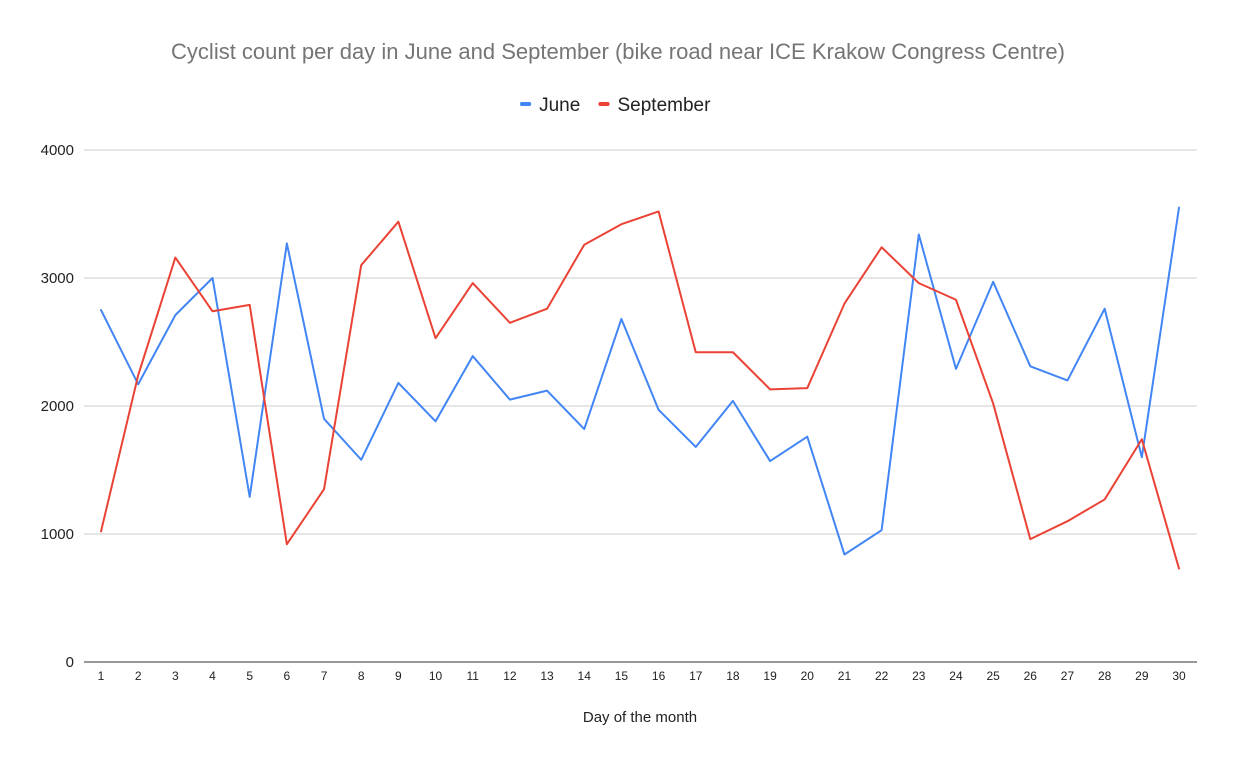 This screenshot has height=764, width=1236. What do you see at coordinates (956, 676) in the screenshot?
I see `x-tick-label: 24` at bounding box center [956, 676].